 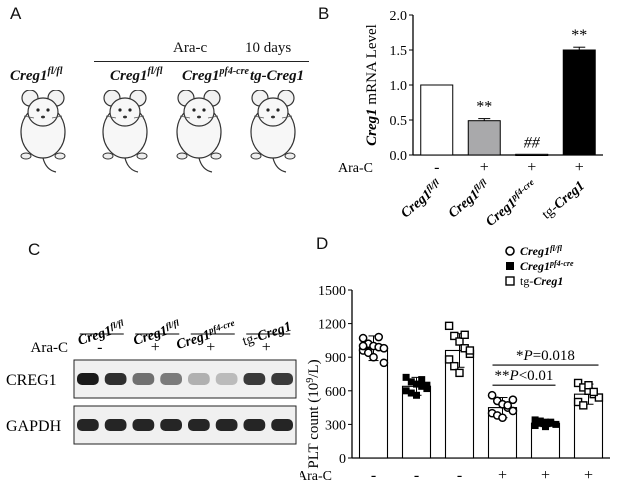 I want to click on y-tick-label: 0, so click(x=342, y=459).